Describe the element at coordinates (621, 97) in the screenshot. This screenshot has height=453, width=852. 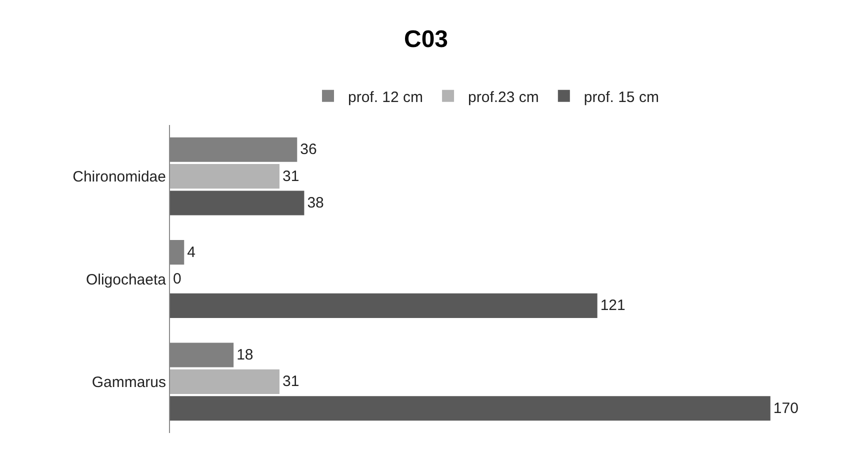
I see `legend-label: prof. 15 cm` at that location.